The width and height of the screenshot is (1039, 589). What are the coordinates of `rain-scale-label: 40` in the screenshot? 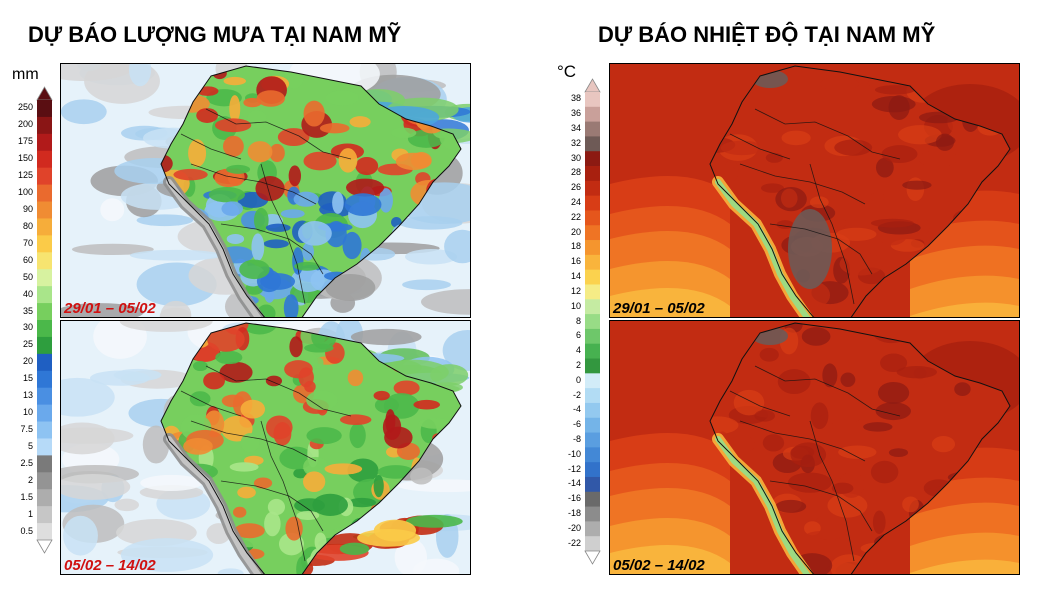 It's located at (27, 293).